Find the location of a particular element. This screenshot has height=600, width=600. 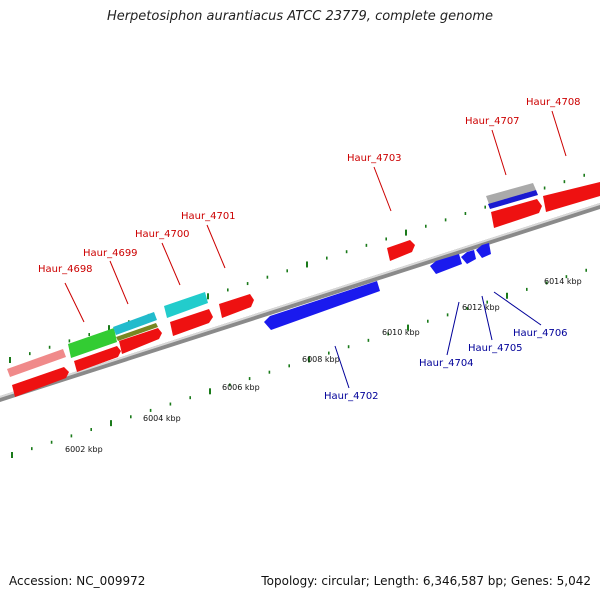

label-haur-4708: Haur_4708 is located at coordinates (553, 102).